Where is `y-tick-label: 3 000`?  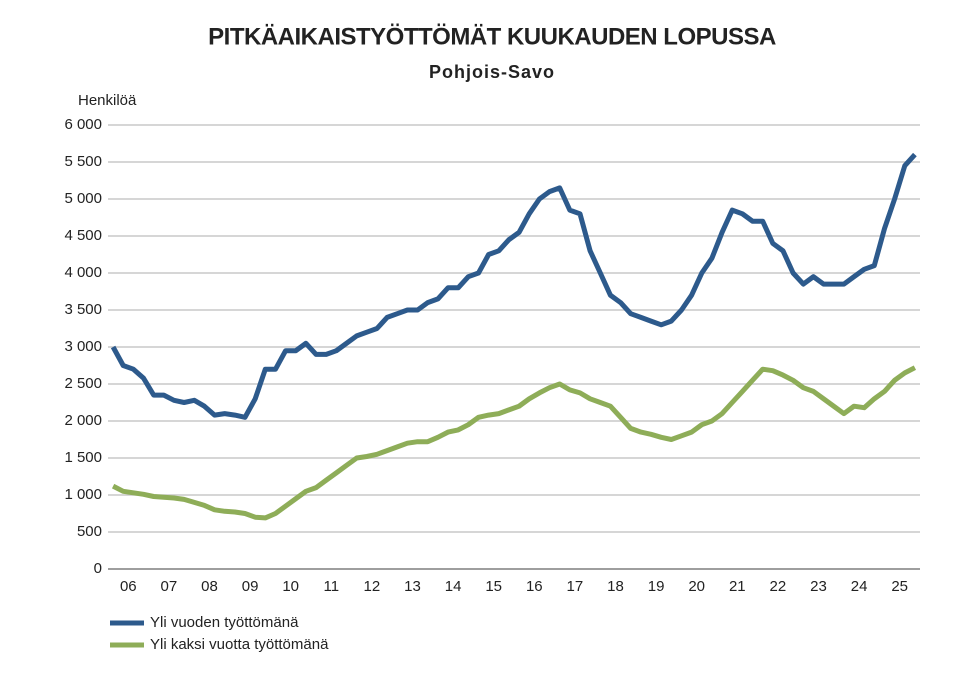
y-tick-label: 3 000 is located at coordinates (83, 346).